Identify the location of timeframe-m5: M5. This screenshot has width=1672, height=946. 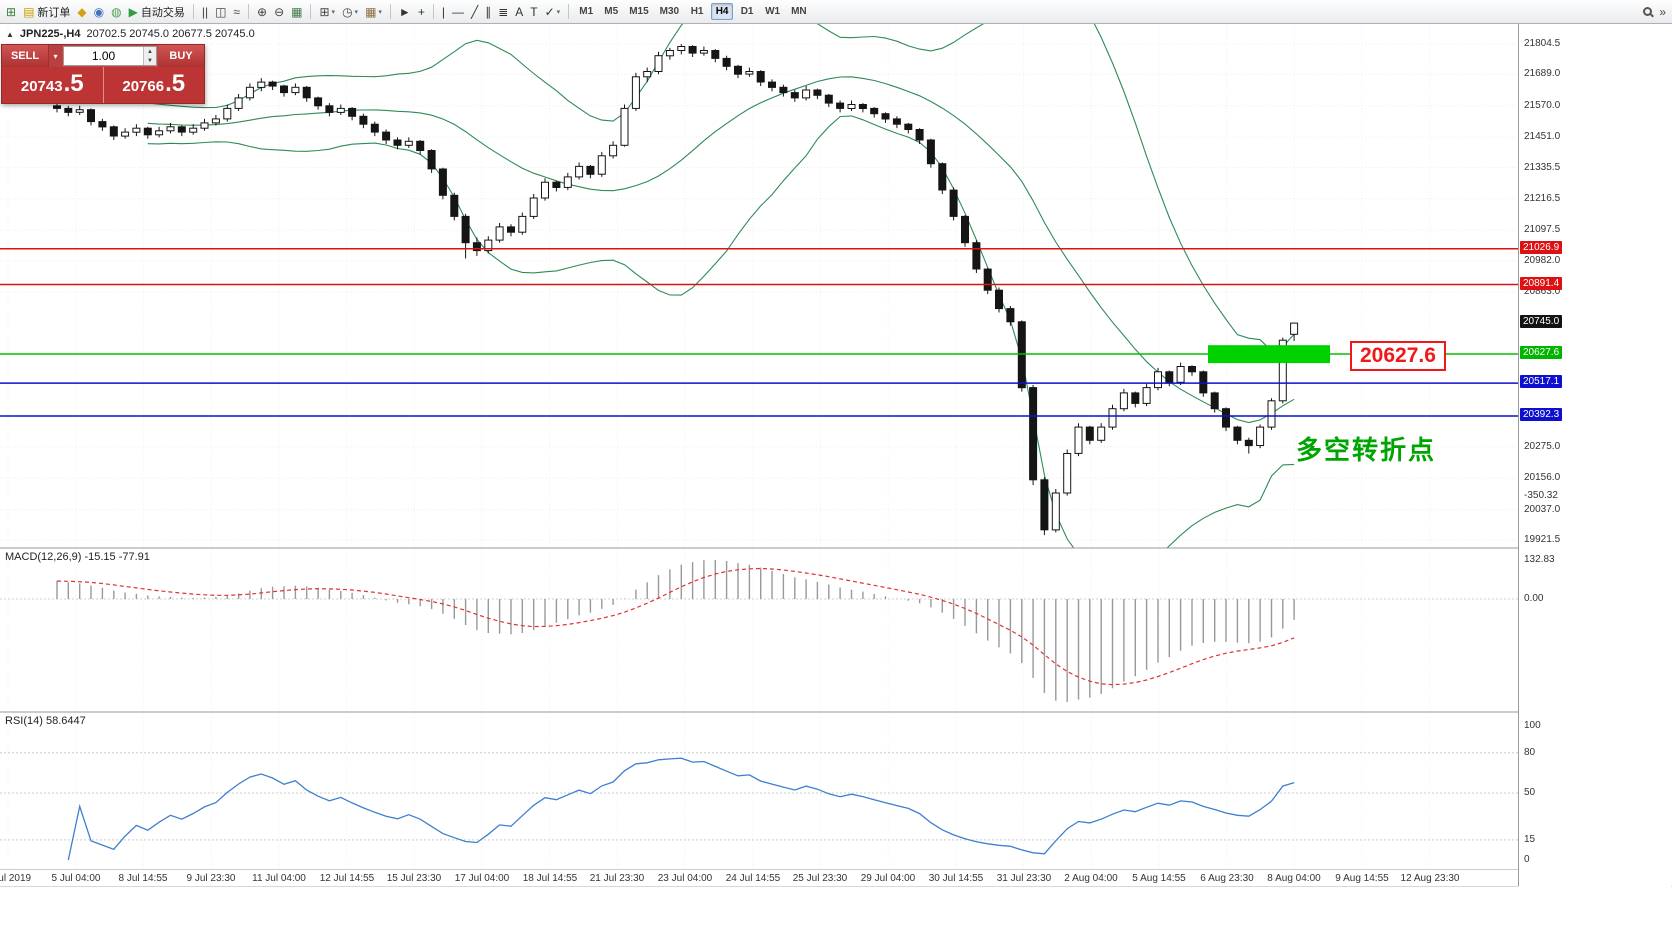
(611, 11).